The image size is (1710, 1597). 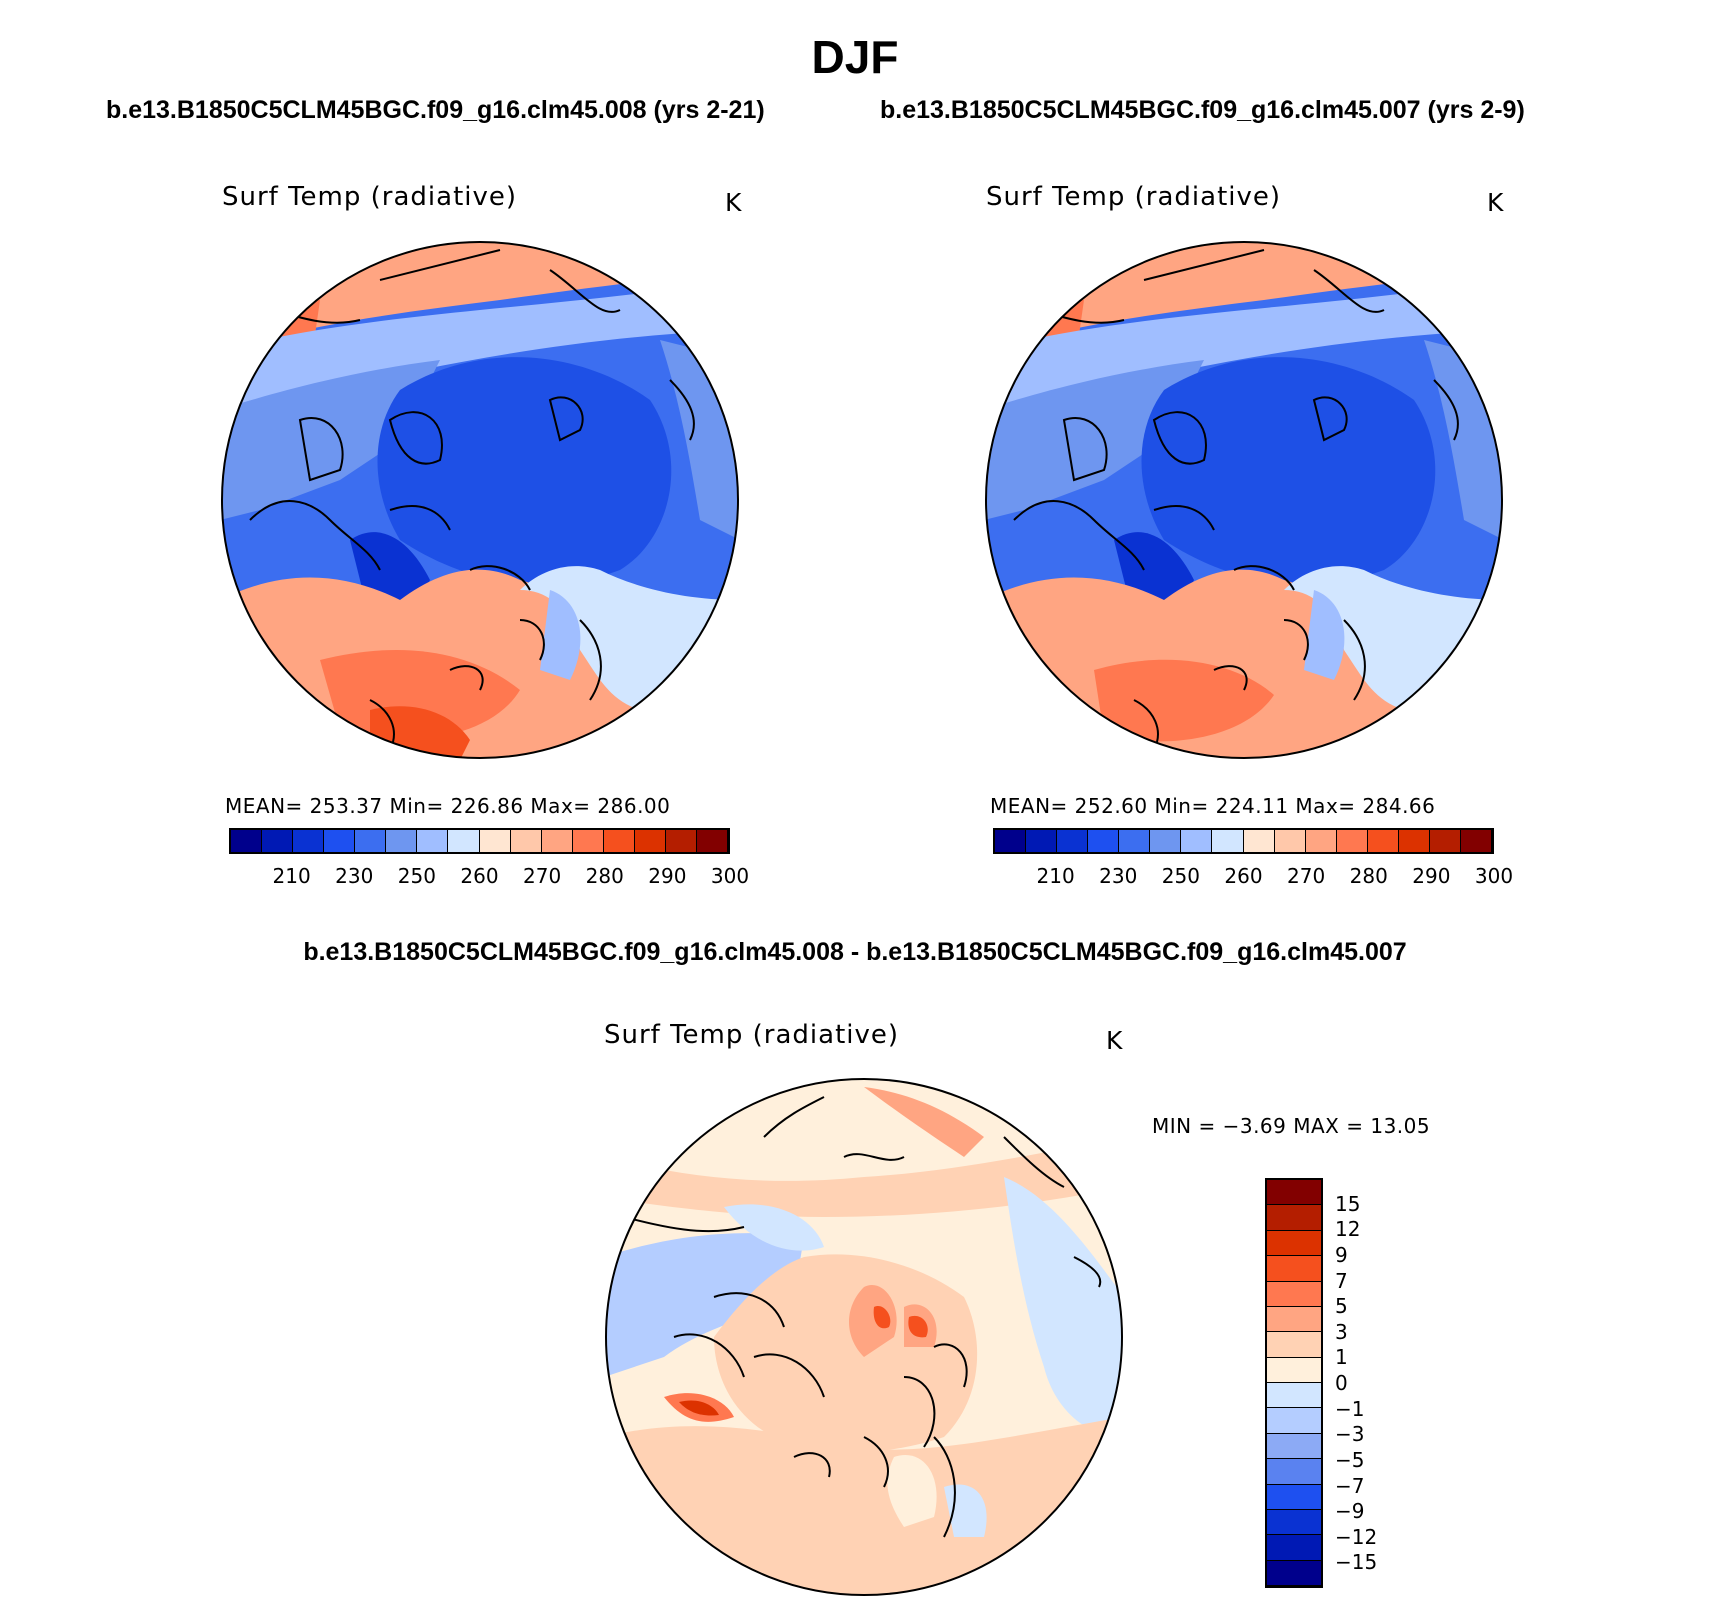 I want to click on colorbar-diff-tick-label: −5, so click(x=1350, y=1459).